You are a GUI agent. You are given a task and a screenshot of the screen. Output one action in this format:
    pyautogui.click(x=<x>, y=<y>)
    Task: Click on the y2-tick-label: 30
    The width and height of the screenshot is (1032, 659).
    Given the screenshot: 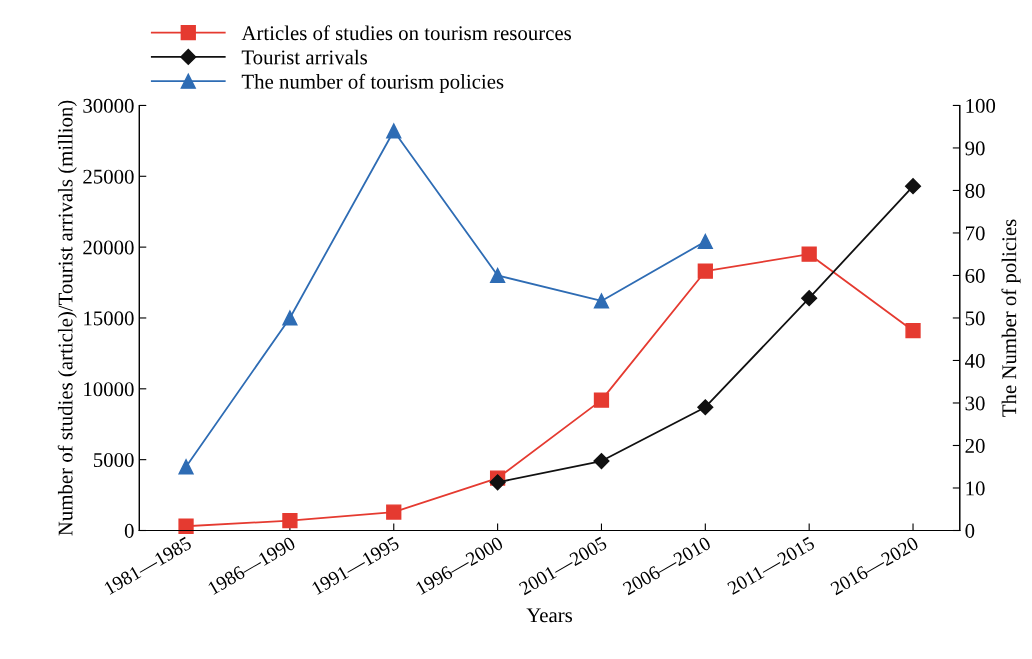 What is the action you would take?
    pyautogui.click(x=975, y=403)
    